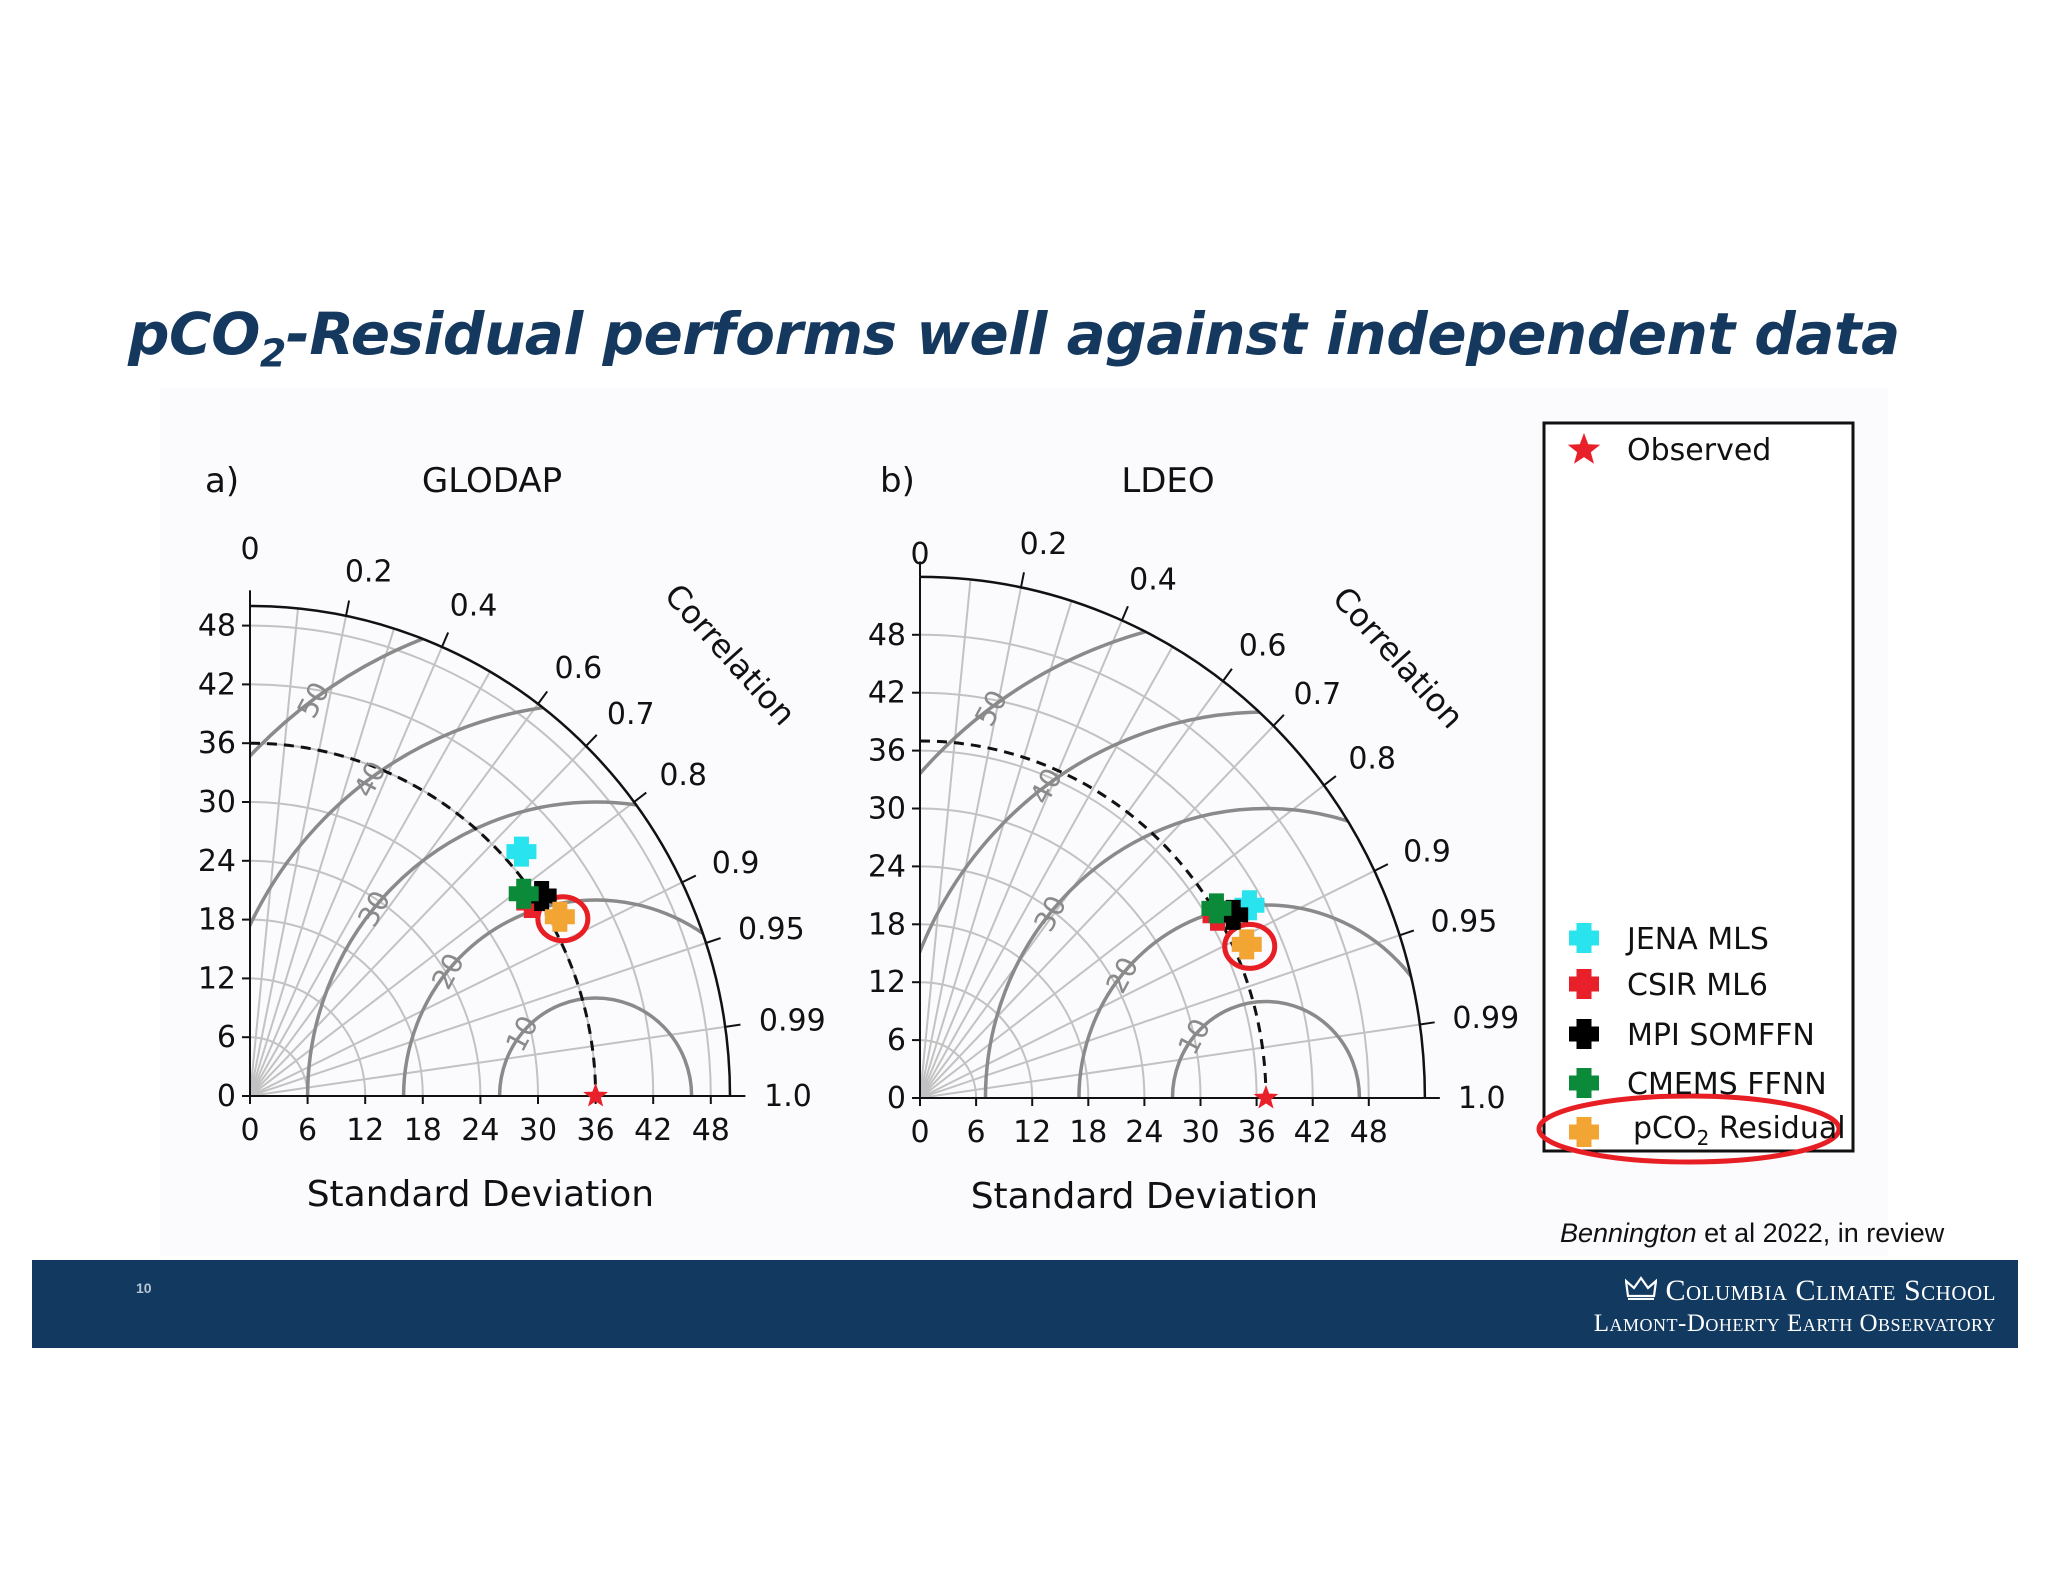 The height and width of the screenshot is (1582, 2048). What do you see at coordinates (788, 1096) in the screenshot?
I see `correlation-tick-label: 1.0` at bounding box center [788, 1096].